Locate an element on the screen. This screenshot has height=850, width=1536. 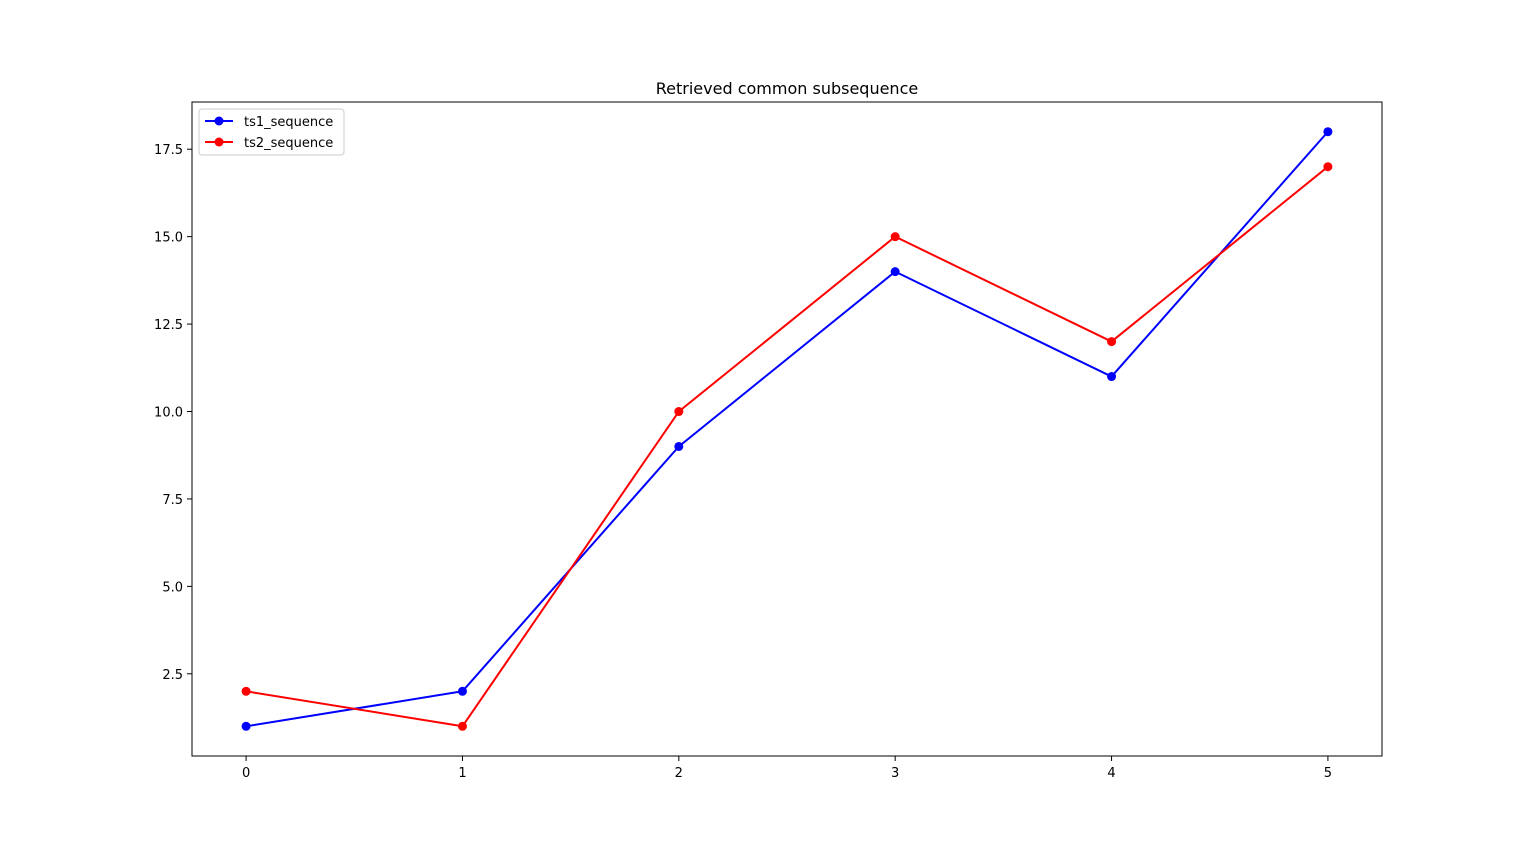
legend-label-2: ts2_sequence is located at coordinates (288, 143).